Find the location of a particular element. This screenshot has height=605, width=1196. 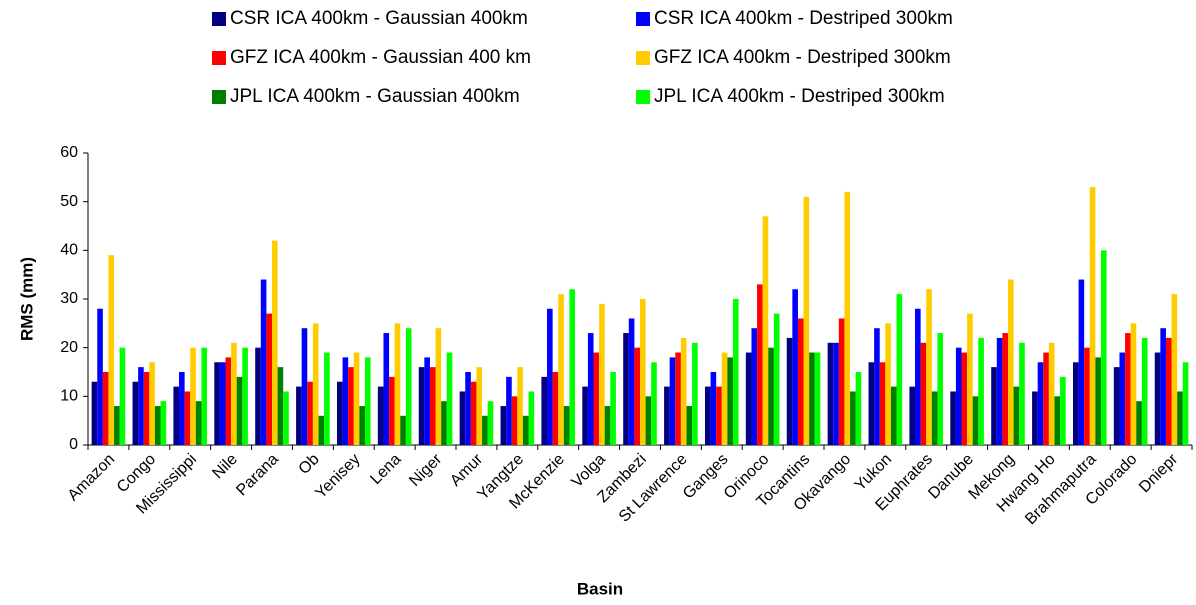

x-tick-label: Ob is located at coordinates (309, 464).